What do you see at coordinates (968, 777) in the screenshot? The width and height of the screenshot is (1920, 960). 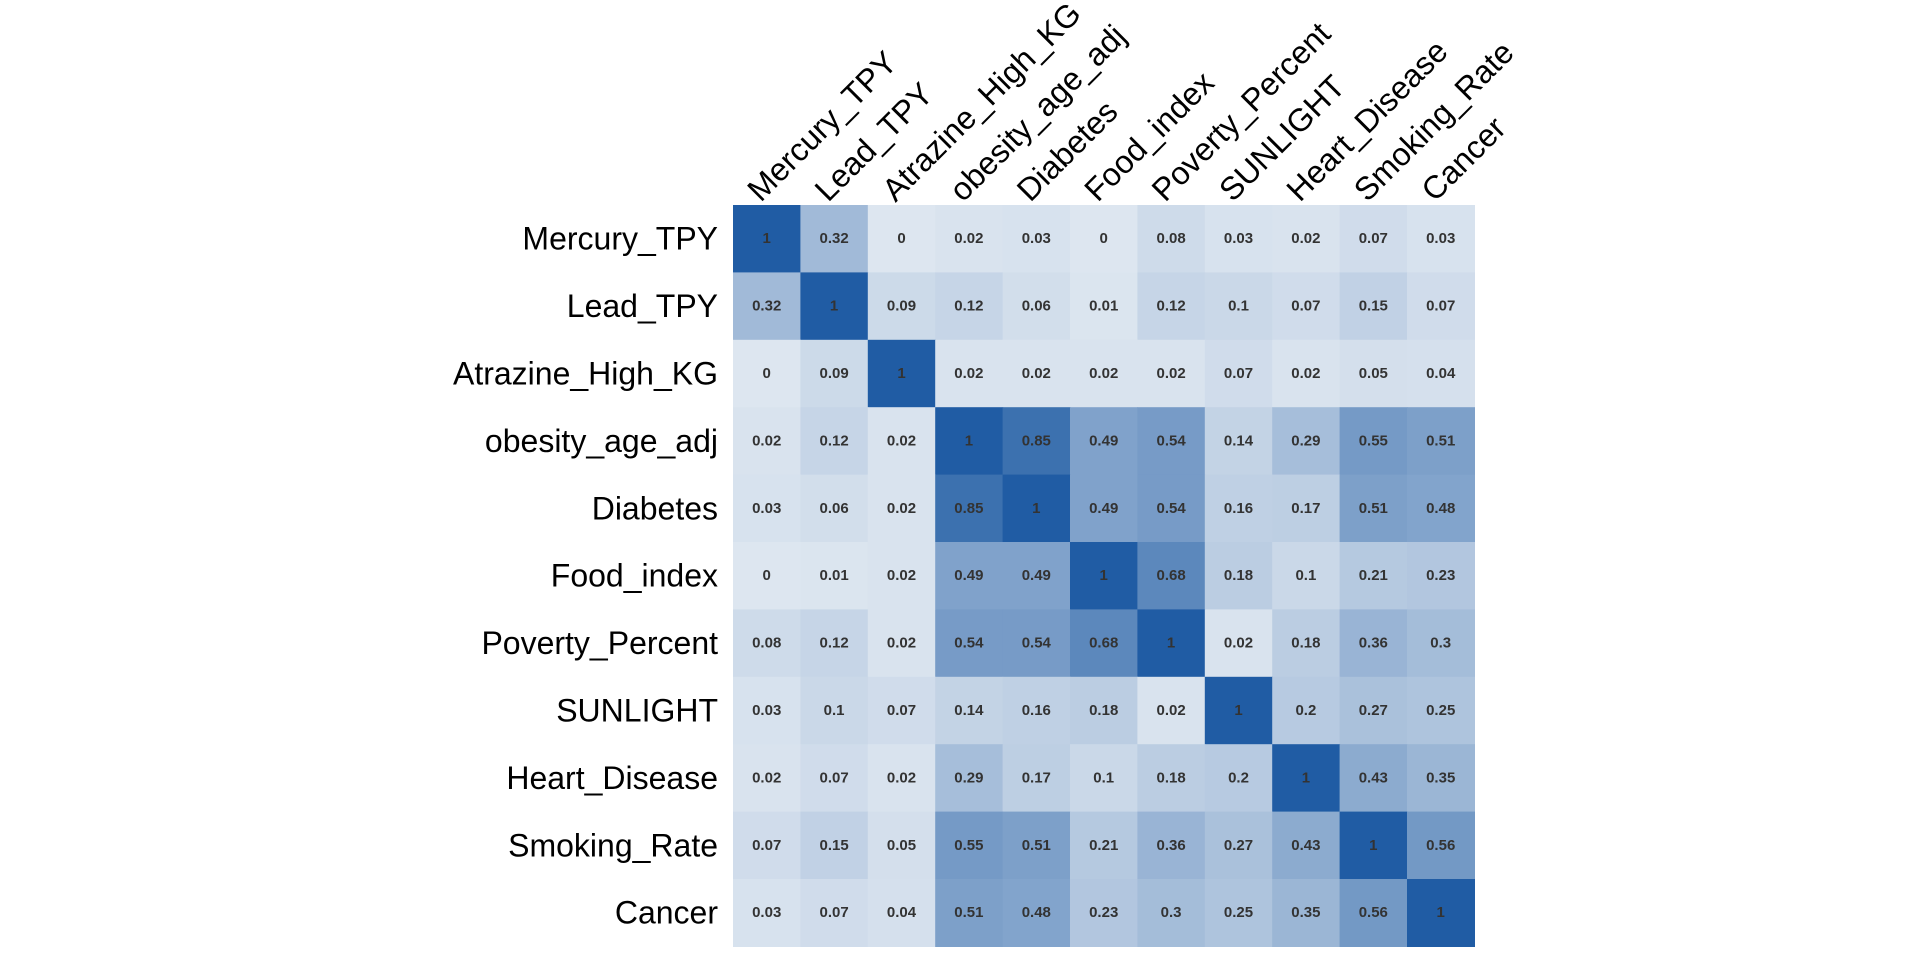 I see `cell-value-label: 0.29` at bounding box center [968, 777].